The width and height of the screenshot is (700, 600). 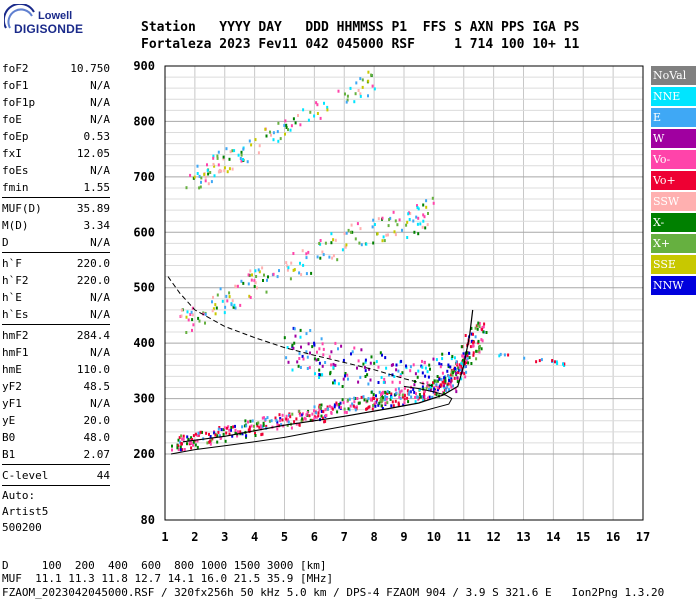 What do you see at coordinates (56, 369) in the screenshot?
I see `param-row: hmE 110.0` at bounding box center [56, 369].